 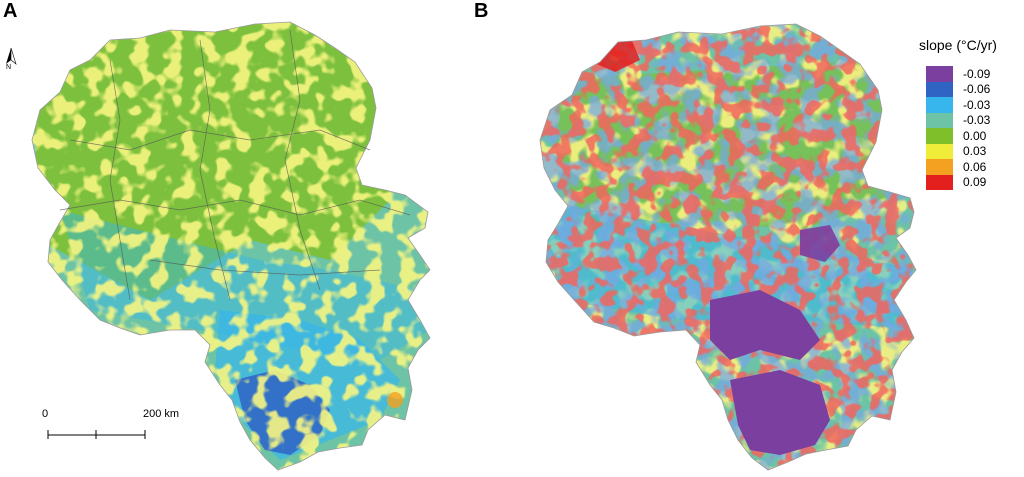 I want to click on legend-item: 0.06, so click(x=958, y=167).